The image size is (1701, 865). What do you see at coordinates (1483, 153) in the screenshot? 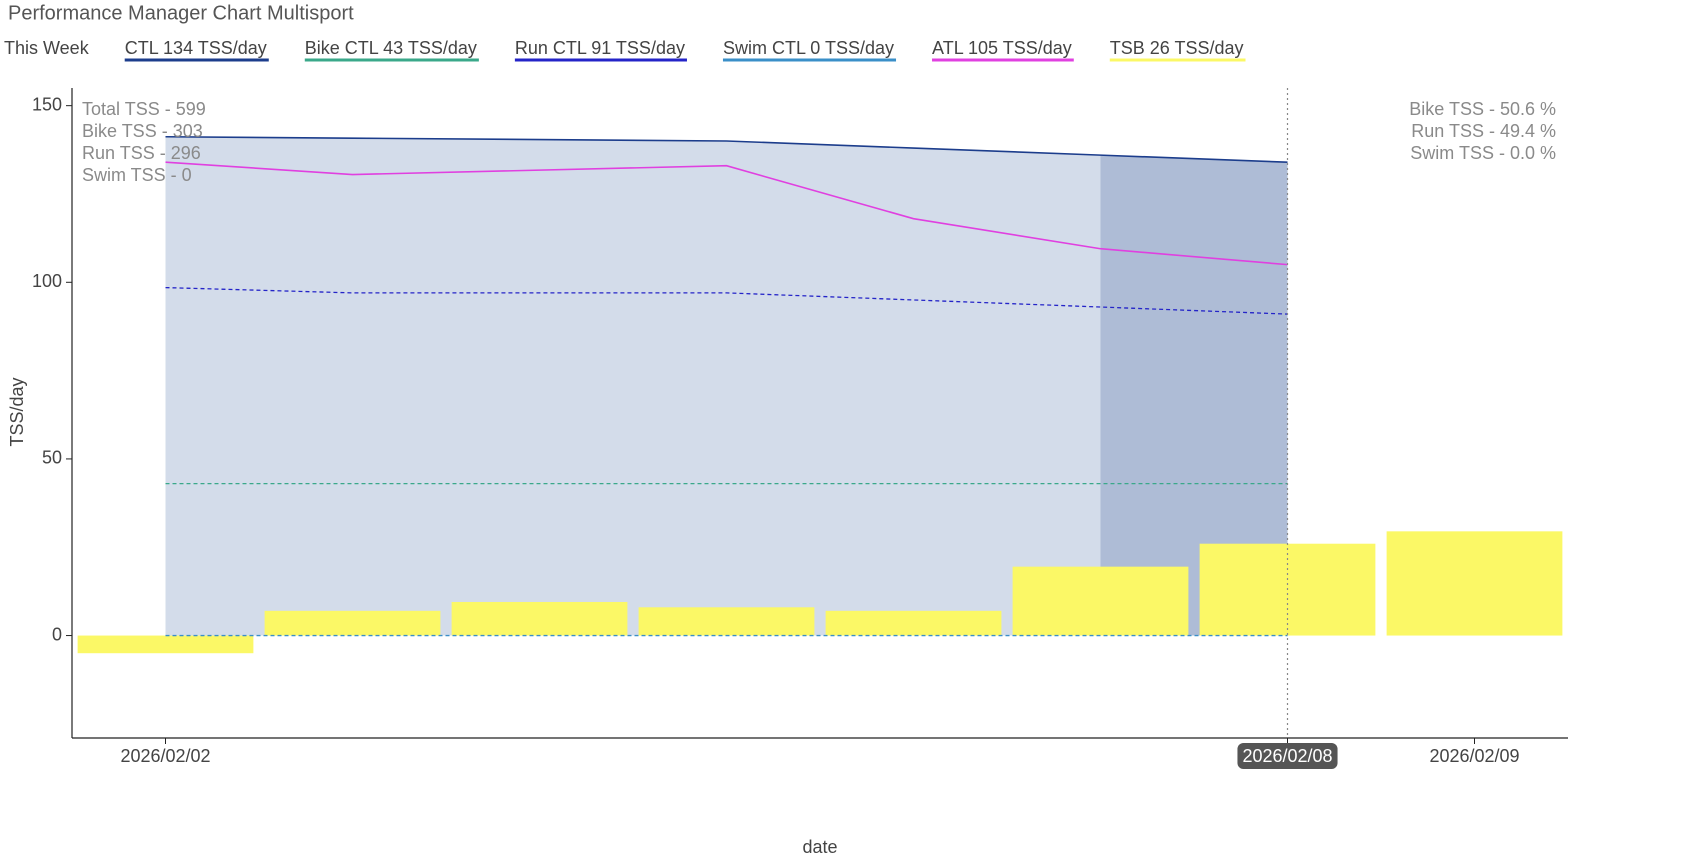
I see `stat-note: Swim TSS - 0.0 %` at bounding box center [1483, 153].